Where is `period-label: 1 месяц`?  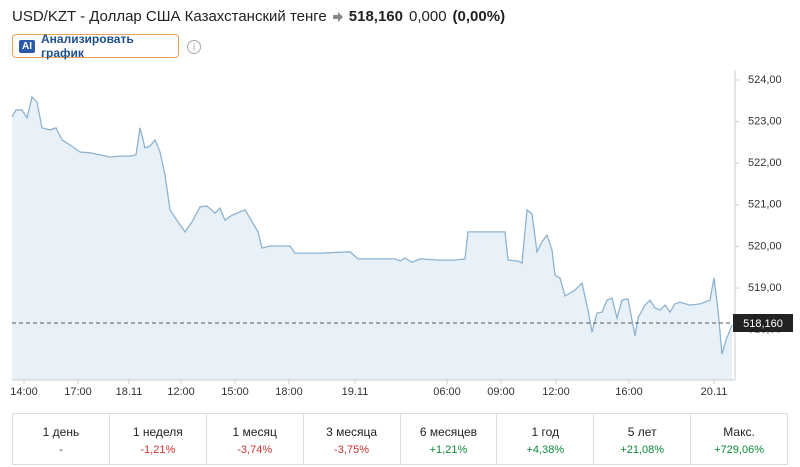
period-label: 1 месяц is located at coordinates (254, 432).